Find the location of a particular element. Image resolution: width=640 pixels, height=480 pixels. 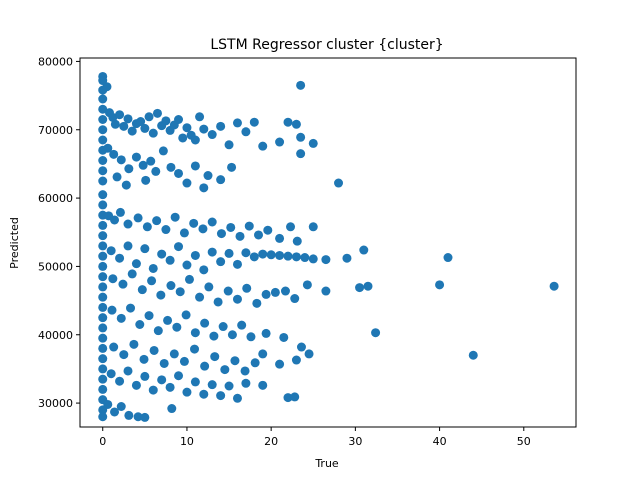

y-tick-label: 30000 is located at coordinates (55, 403).